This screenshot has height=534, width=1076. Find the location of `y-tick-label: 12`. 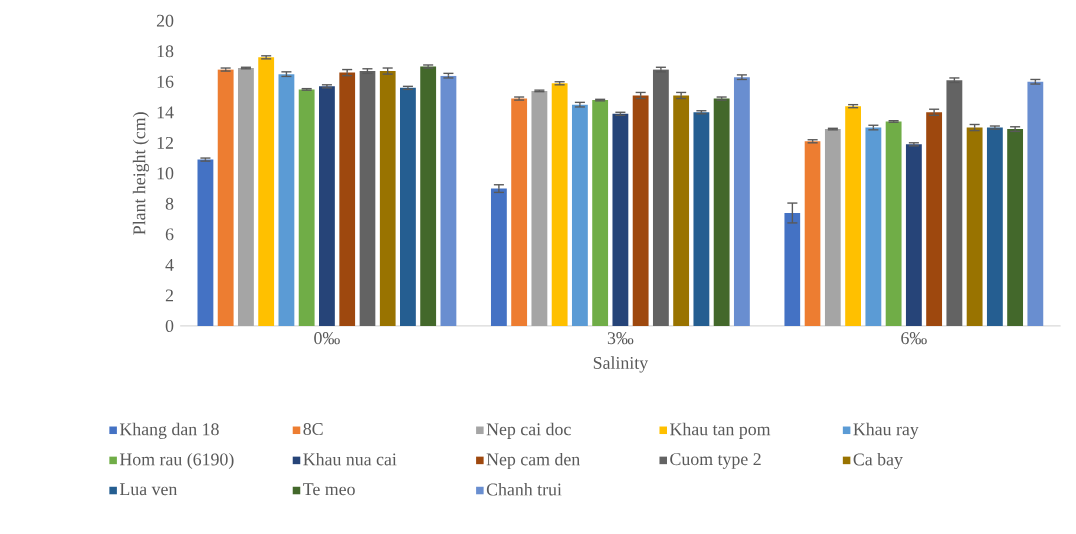

y-tick-label: 12 is located at coordinates (165, 142).